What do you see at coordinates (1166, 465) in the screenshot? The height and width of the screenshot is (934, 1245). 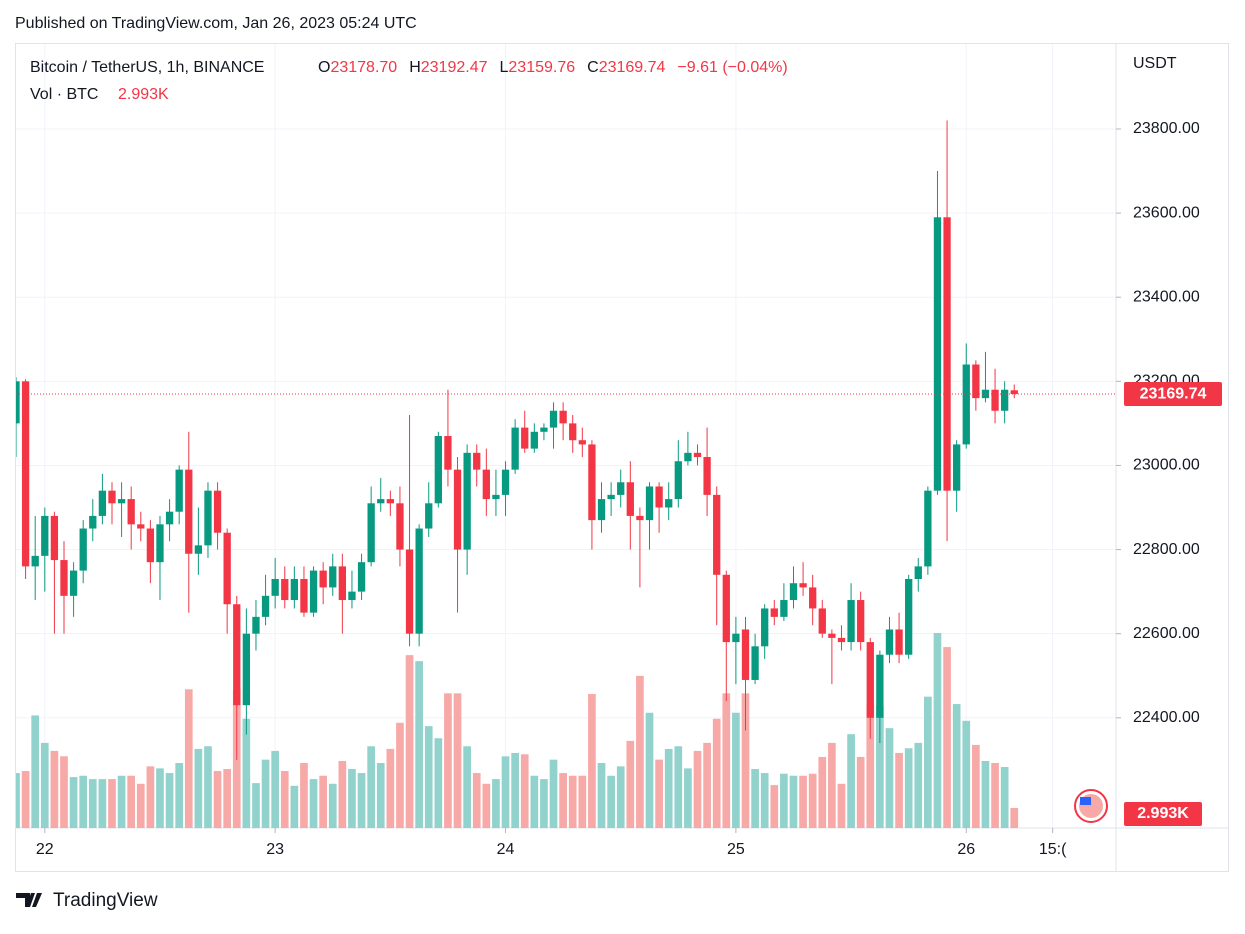 I see `y-tick-label: 23000.00` at bounding box center [1166, 465].